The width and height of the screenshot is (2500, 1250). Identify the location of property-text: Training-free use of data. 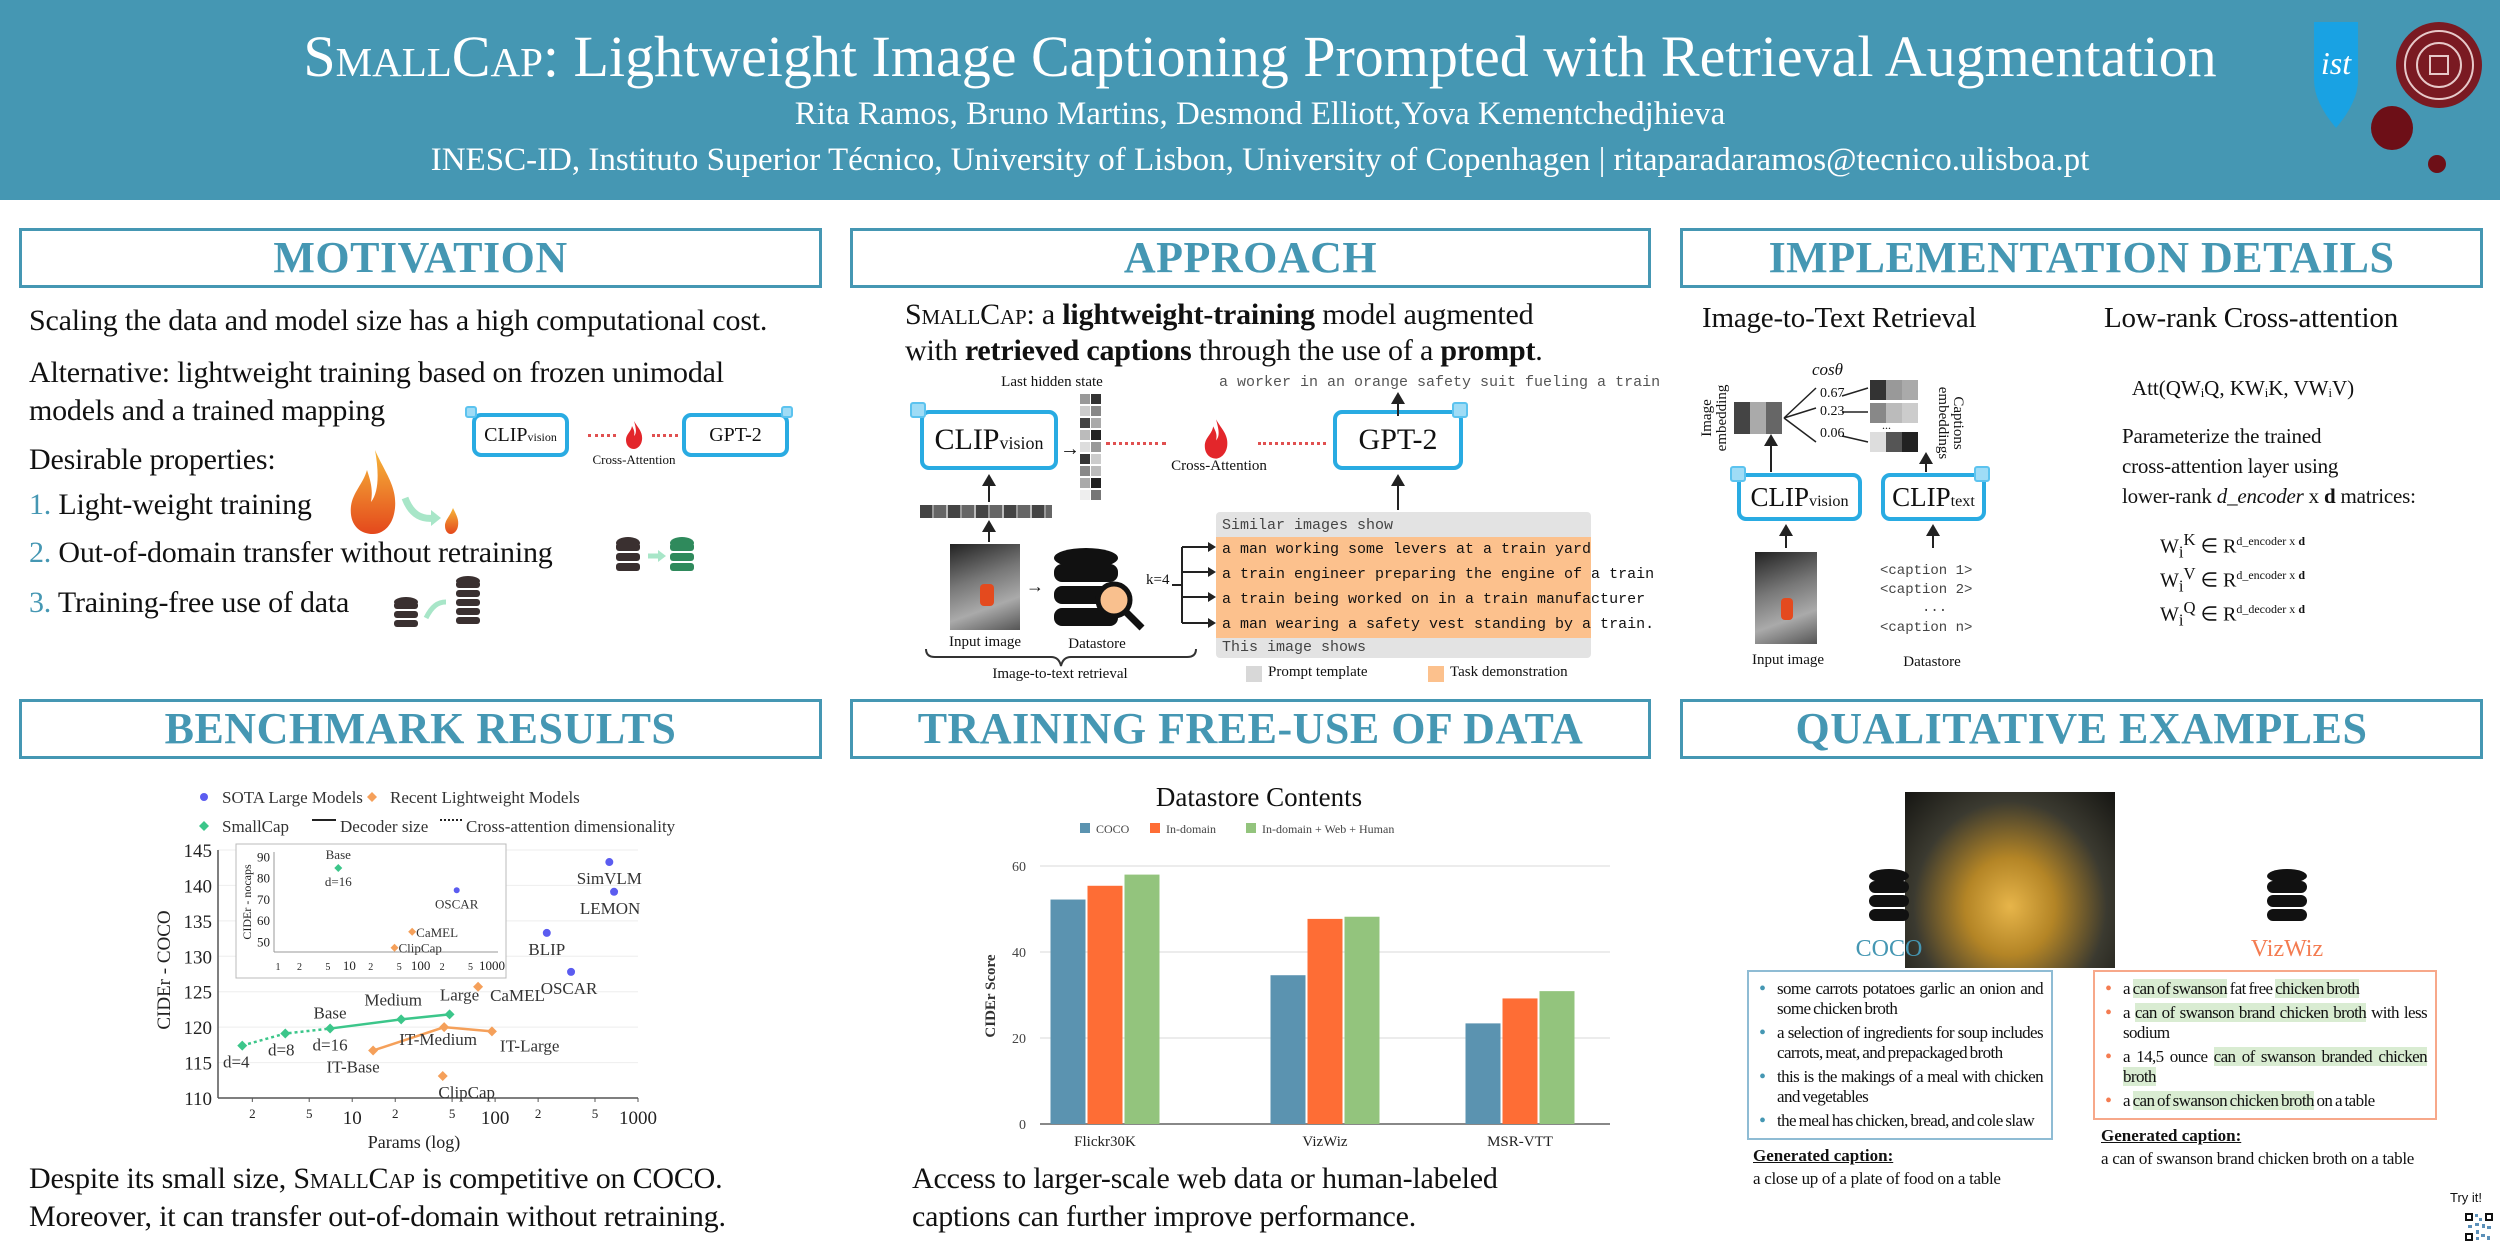
(203, 602).